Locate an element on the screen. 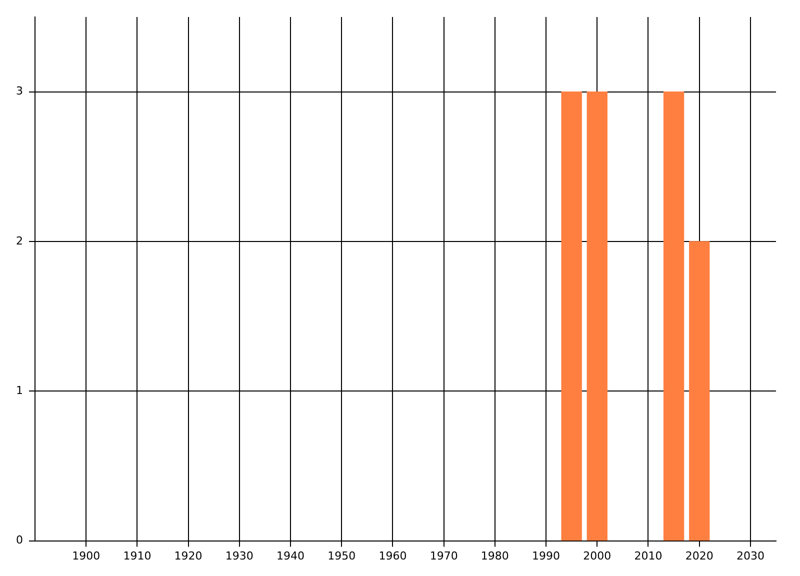 The image size is (800, 576). x-tick-label: 1930 is located at coordinates (239, 555).